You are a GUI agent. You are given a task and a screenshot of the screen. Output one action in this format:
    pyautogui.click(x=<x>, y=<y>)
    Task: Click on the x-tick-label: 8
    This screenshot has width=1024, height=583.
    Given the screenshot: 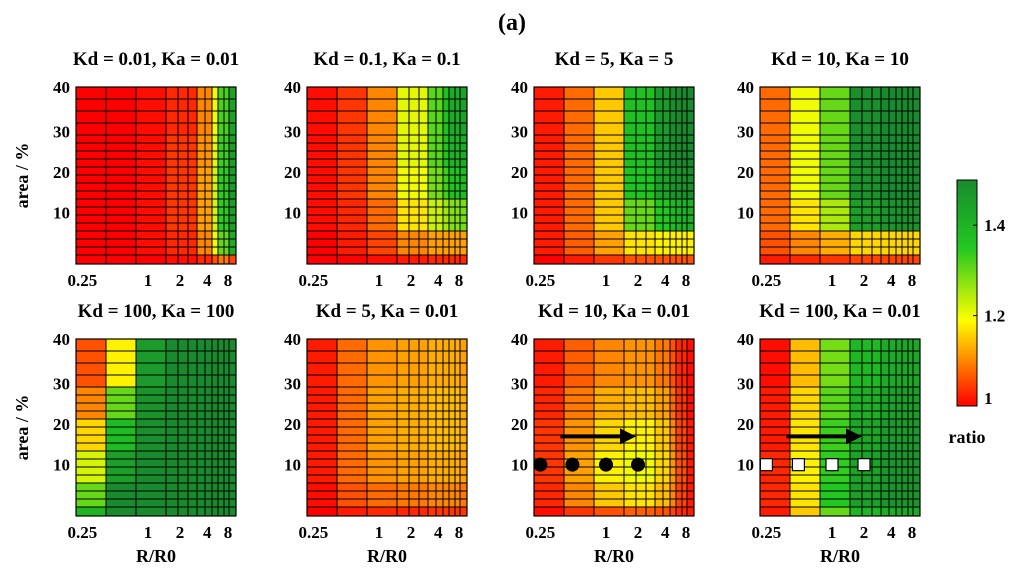 What is the action you would take?
    pyautogui.click(x=228, y=280)
    